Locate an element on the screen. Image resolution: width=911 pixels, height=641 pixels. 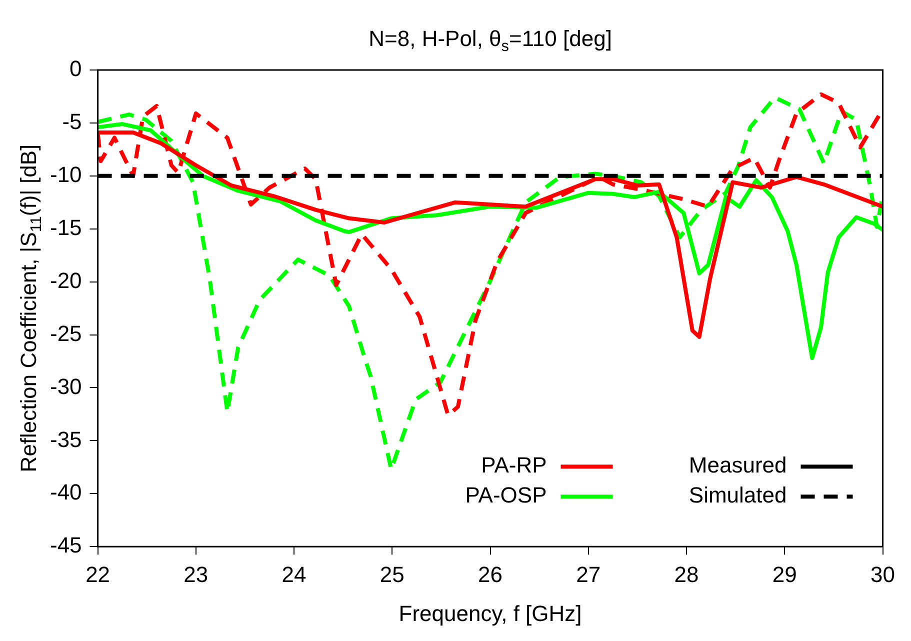
y-tick-label: -10 is located at coordinates (66, 174).